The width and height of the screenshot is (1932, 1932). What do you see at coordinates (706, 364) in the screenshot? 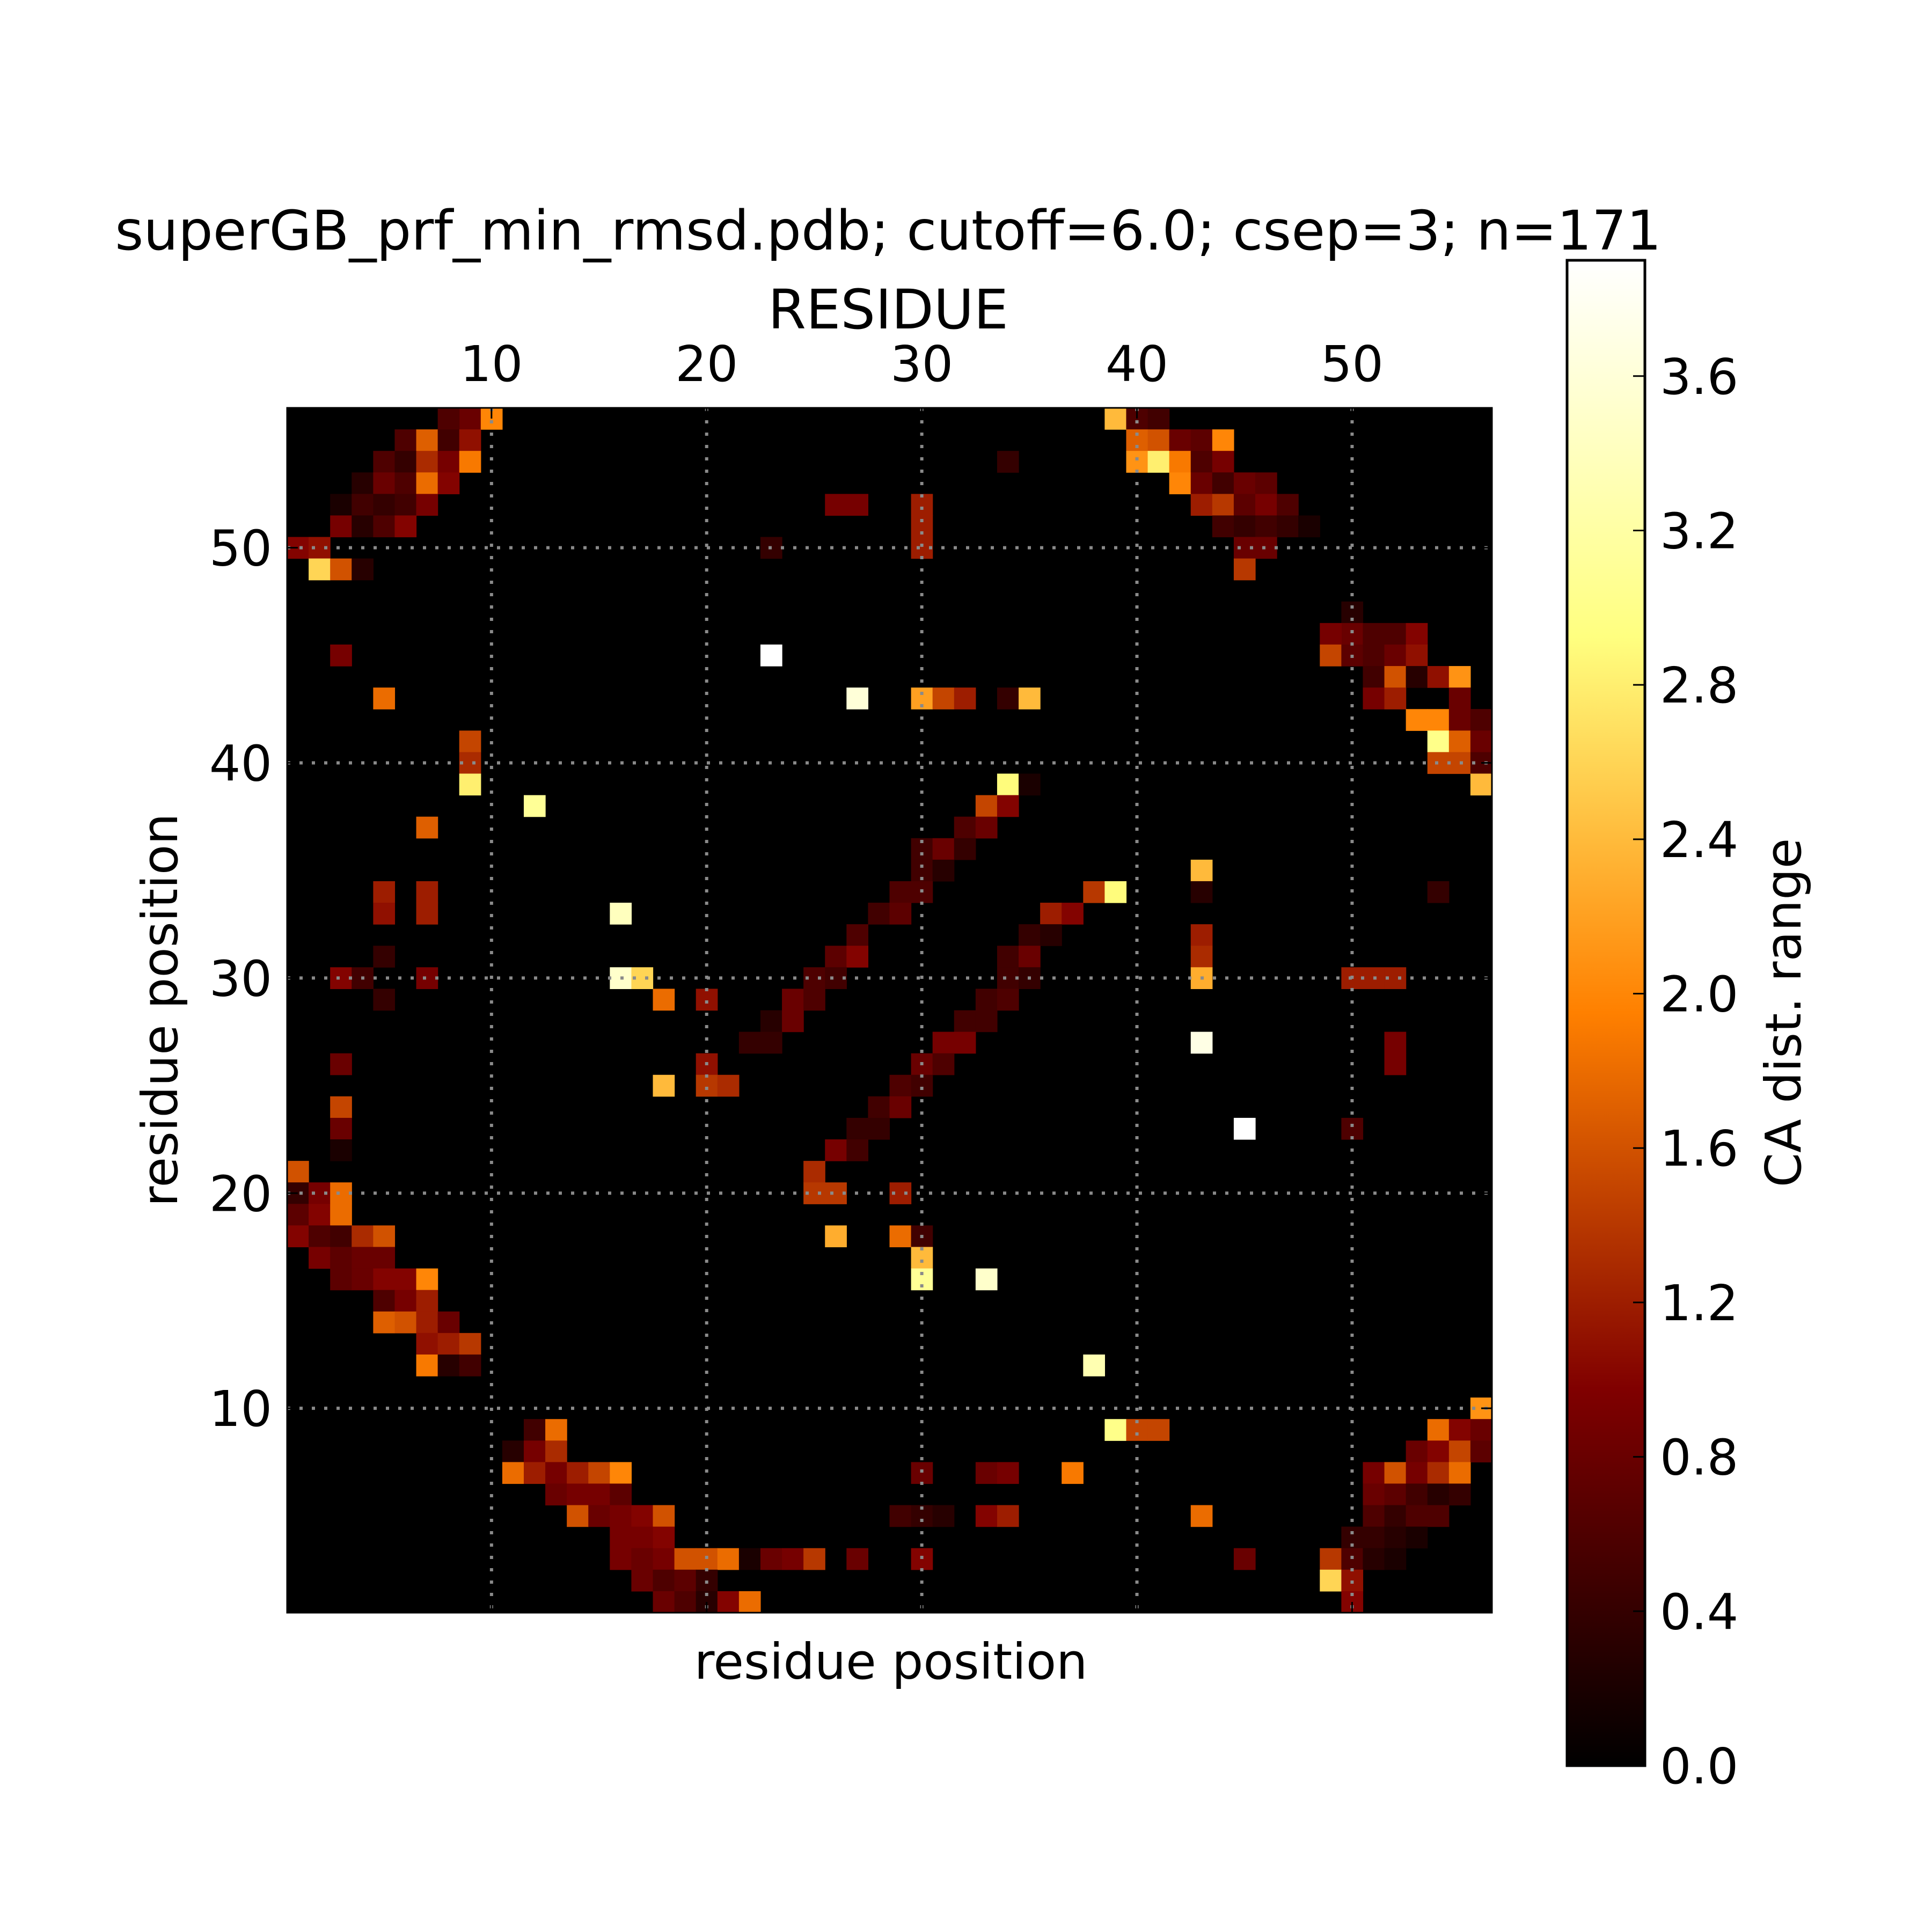
I see `x-tick-label: 20` at bounding box center [706, 364].